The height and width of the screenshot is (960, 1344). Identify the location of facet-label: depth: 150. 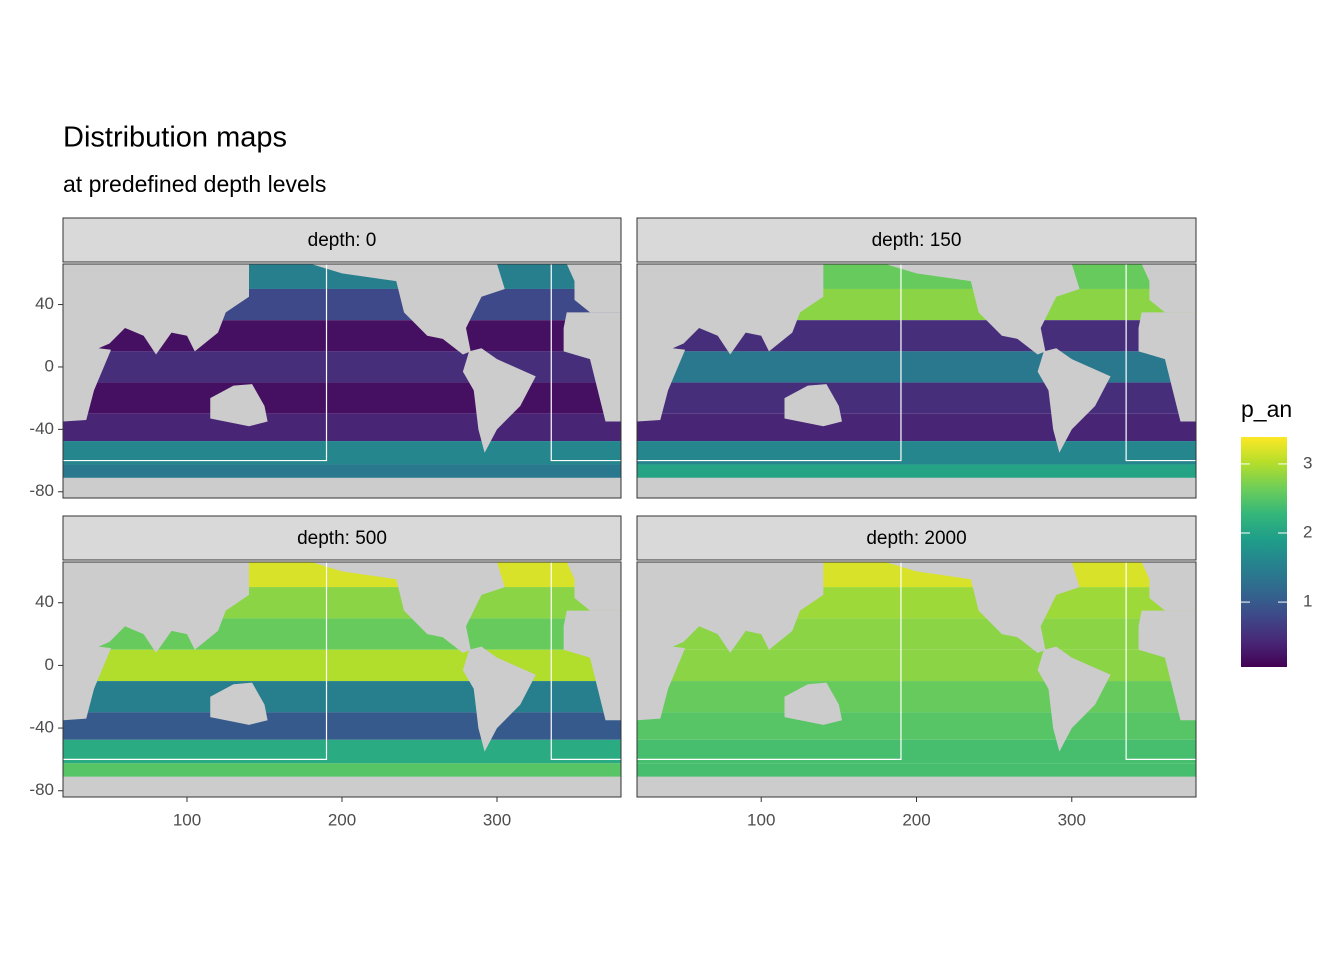
(917, 240).